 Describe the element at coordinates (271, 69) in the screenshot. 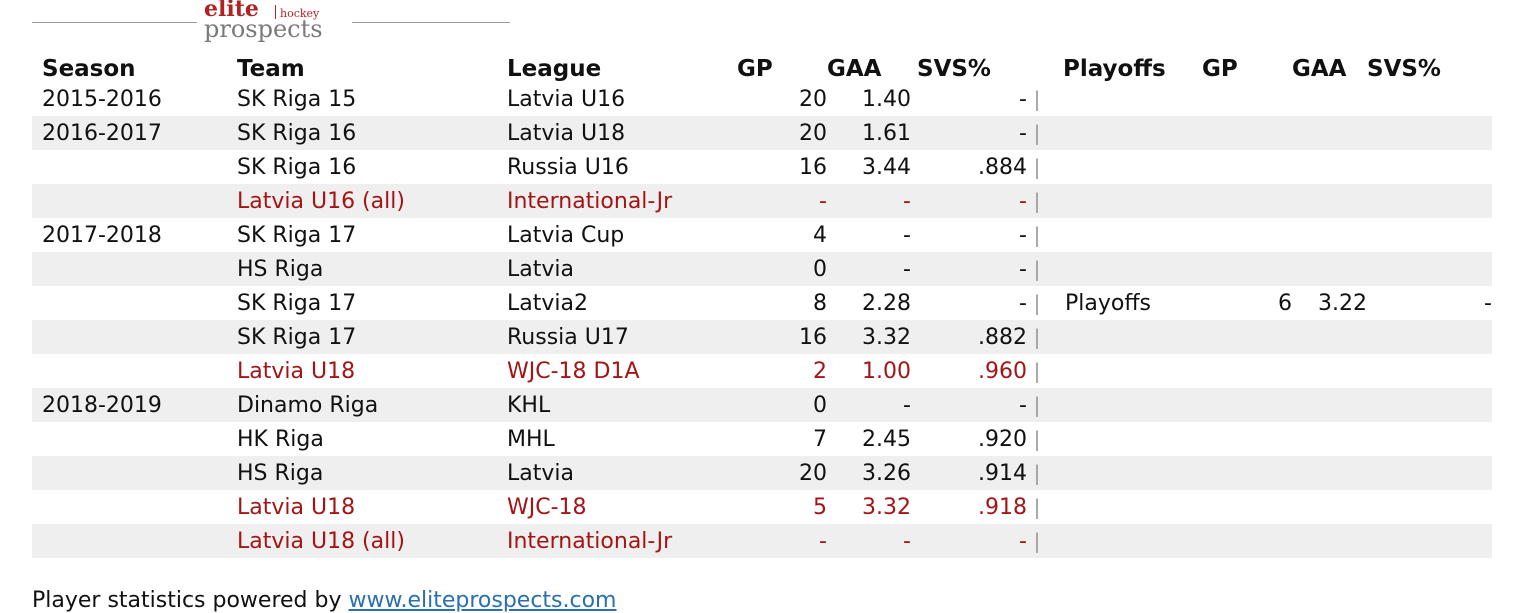

I see `header-team: Team` at that location.